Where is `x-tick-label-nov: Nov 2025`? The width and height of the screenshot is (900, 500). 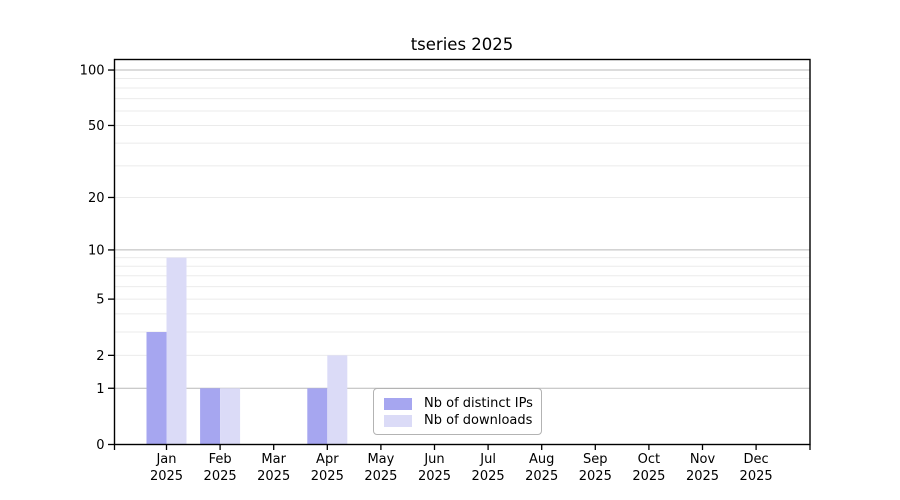
x-tick-label-nov: Nov 2025 is located at coordinates (702, 468).